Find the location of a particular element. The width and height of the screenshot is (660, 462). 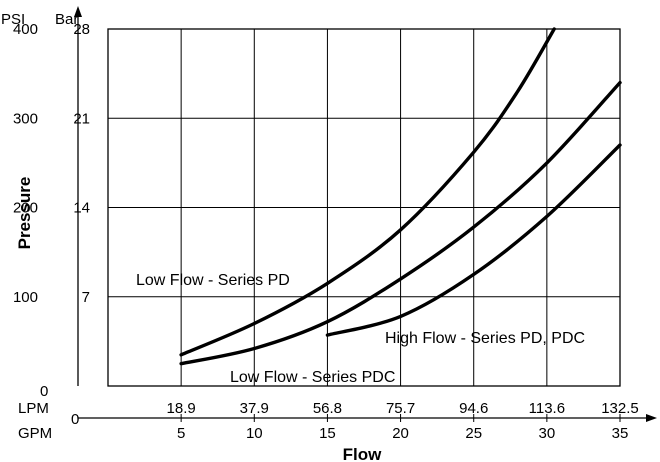

series-label: Low Flow - Series PD is located at coordinates (213, 280).